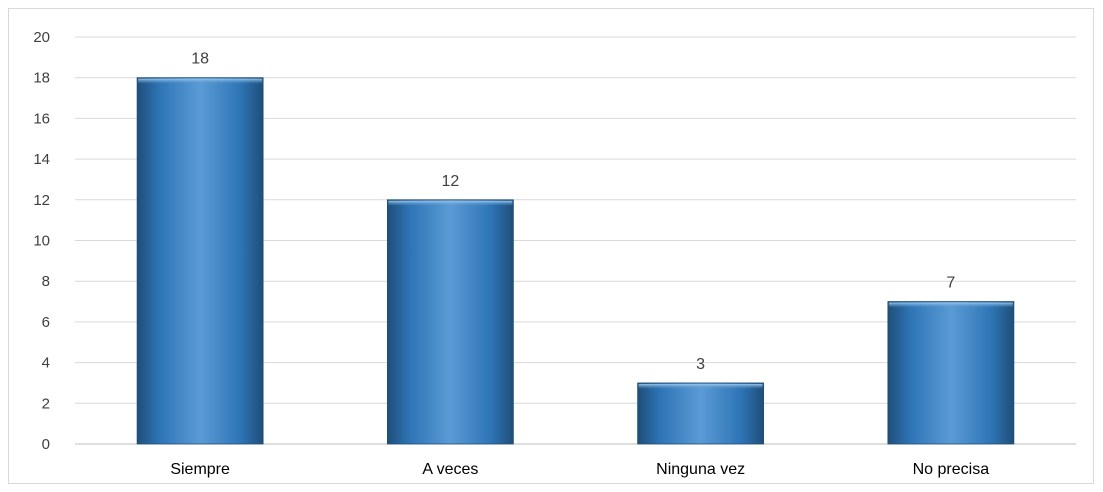 This screenshot has height=492, width=1103. I want to click on bar-siempre, so click(200, 261).